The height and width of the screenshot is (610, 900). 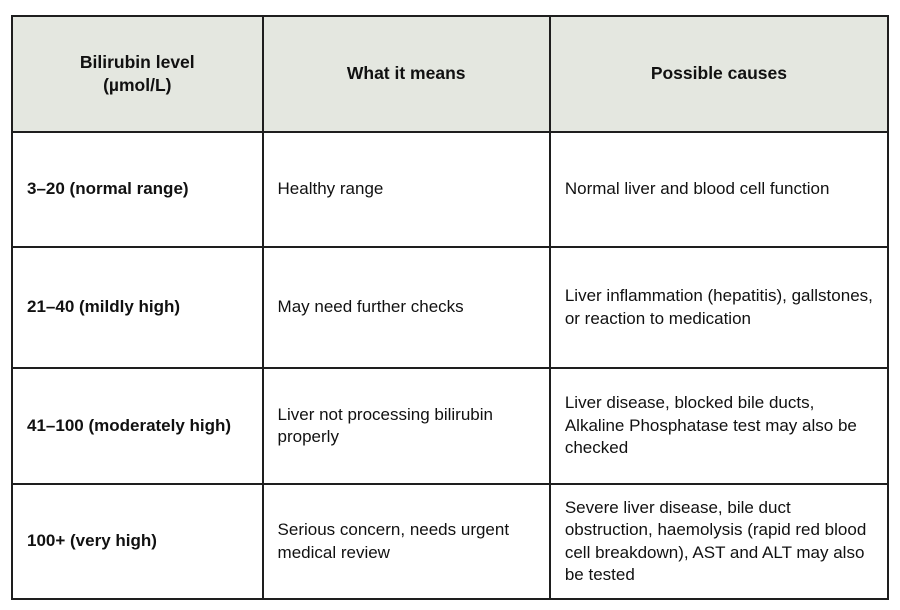 What do you see at coordinates (137, 426) in the screenshot?
I see `level-cell: 41–100 (moderately high)` at bounding box center [137, 426].